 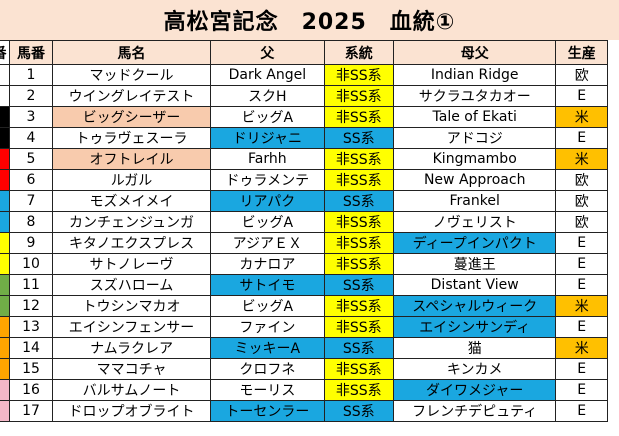 What do you see at coordinates (31, 285) in the screenshot?
I see `horse-number-cell: 11` at bounding box center [31, 285].